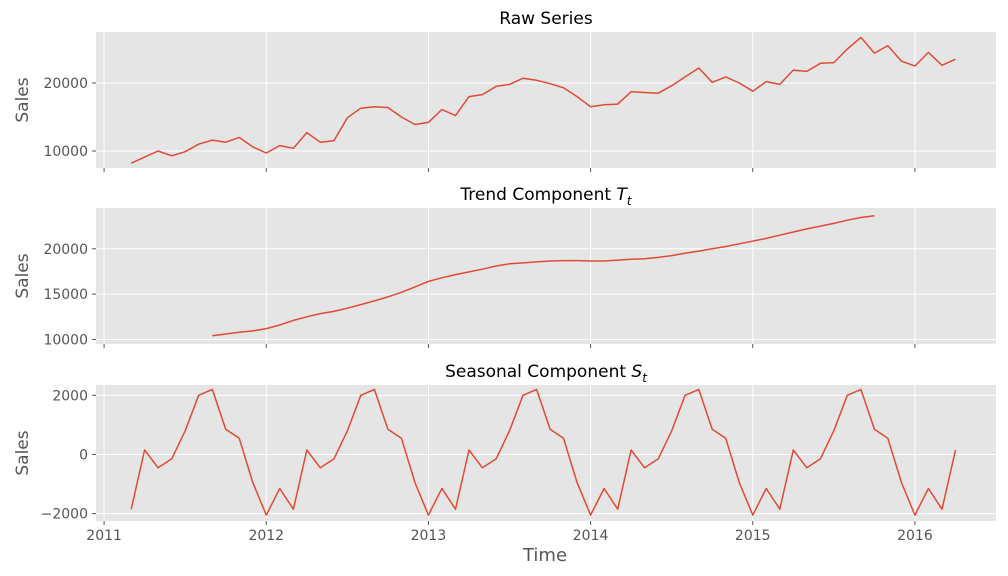 The width and height of the screenshot is (1008, 576). What do you see at coordinates (545, 196) in the screenshot?
I see `panel-title: Trend Component Tt` at bounding box center [545, 196].